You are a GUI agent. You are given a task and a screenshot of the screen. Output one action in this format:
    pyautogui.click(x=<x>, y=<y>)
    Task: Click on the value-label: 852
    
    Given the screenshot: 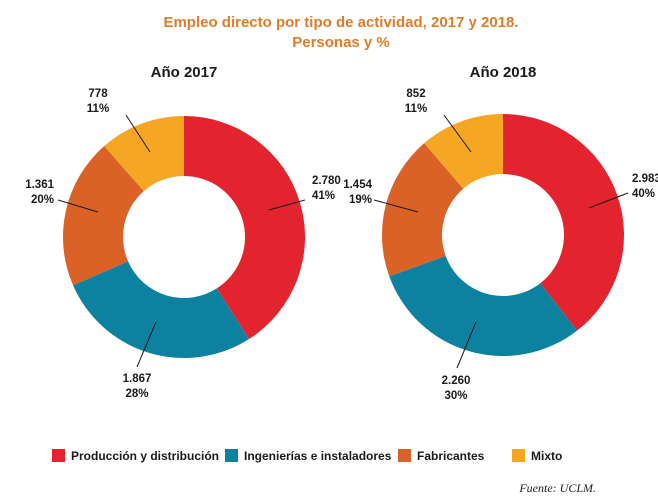 What is the action you would take?
    pyautogui.click(x=415, y=94)
    